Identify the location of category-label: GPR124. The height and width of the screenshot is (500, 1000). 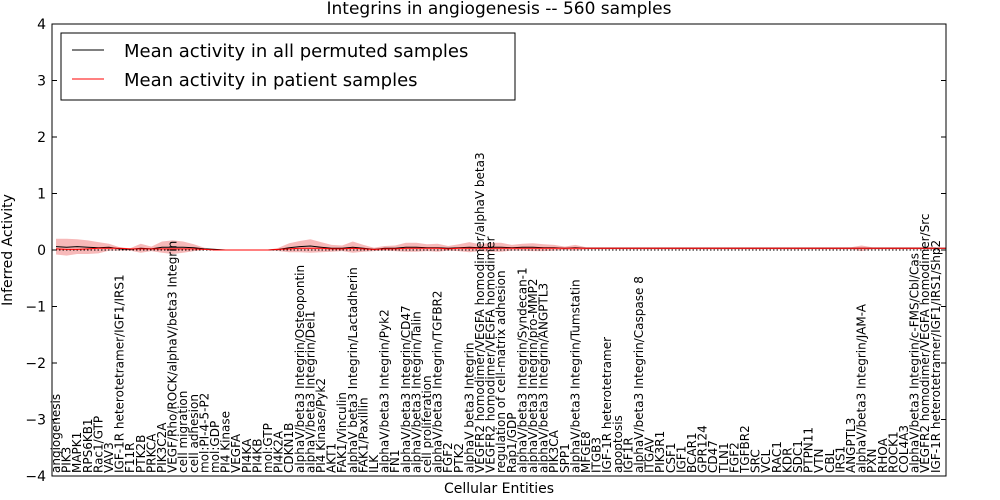
(703, 449).